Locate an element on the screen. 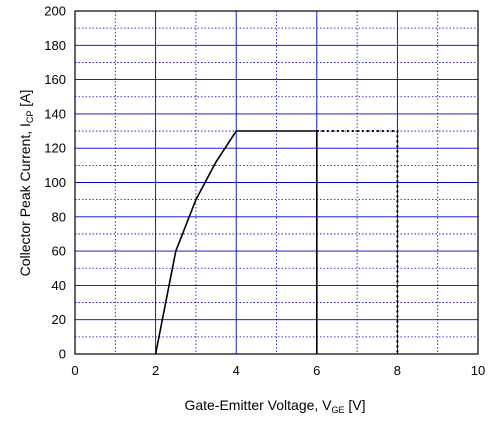  y-axis-label-unit: [A] is located at coordinates (25, 100).